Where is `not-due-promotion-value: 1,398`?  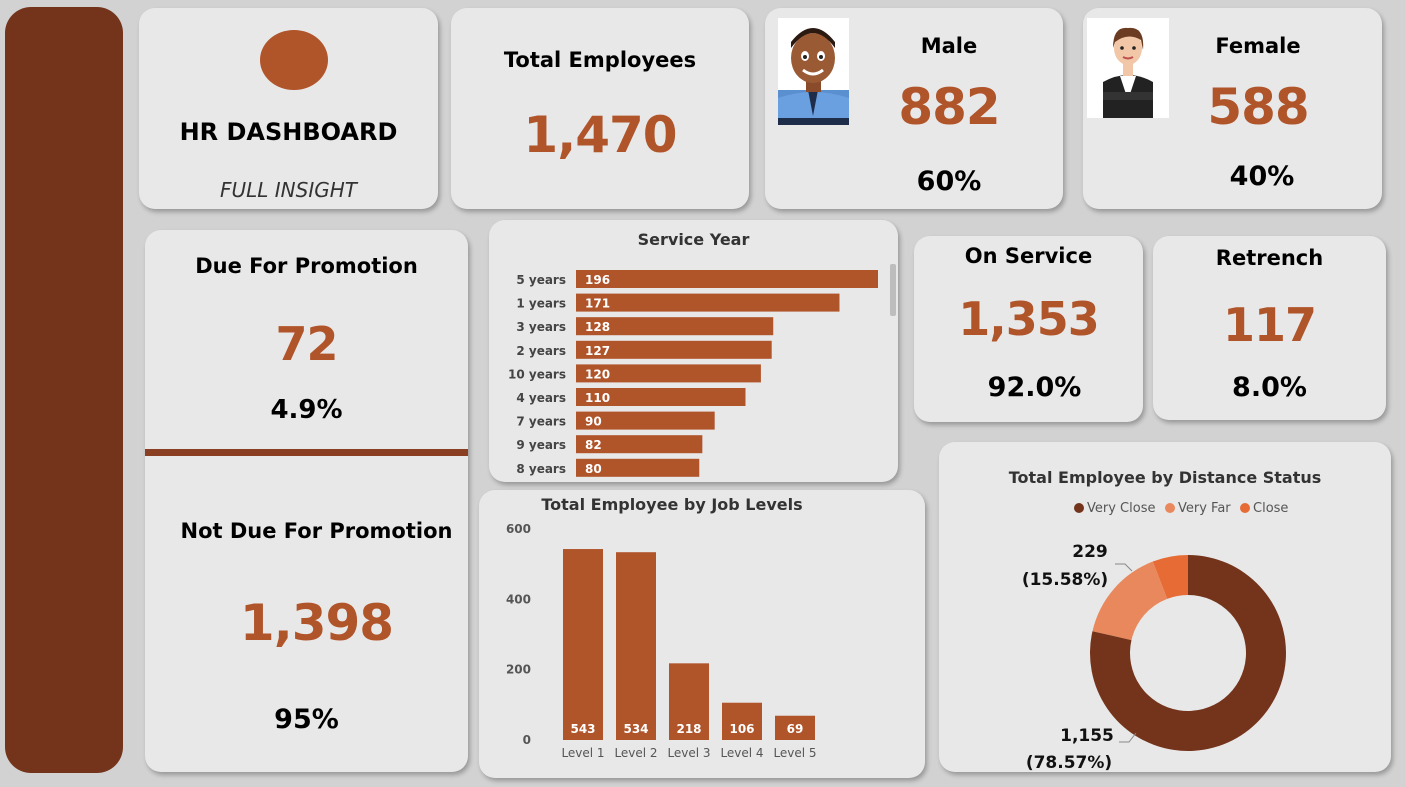
not-due-promotion-value: 1,398 is located at coordinates (316, 623).